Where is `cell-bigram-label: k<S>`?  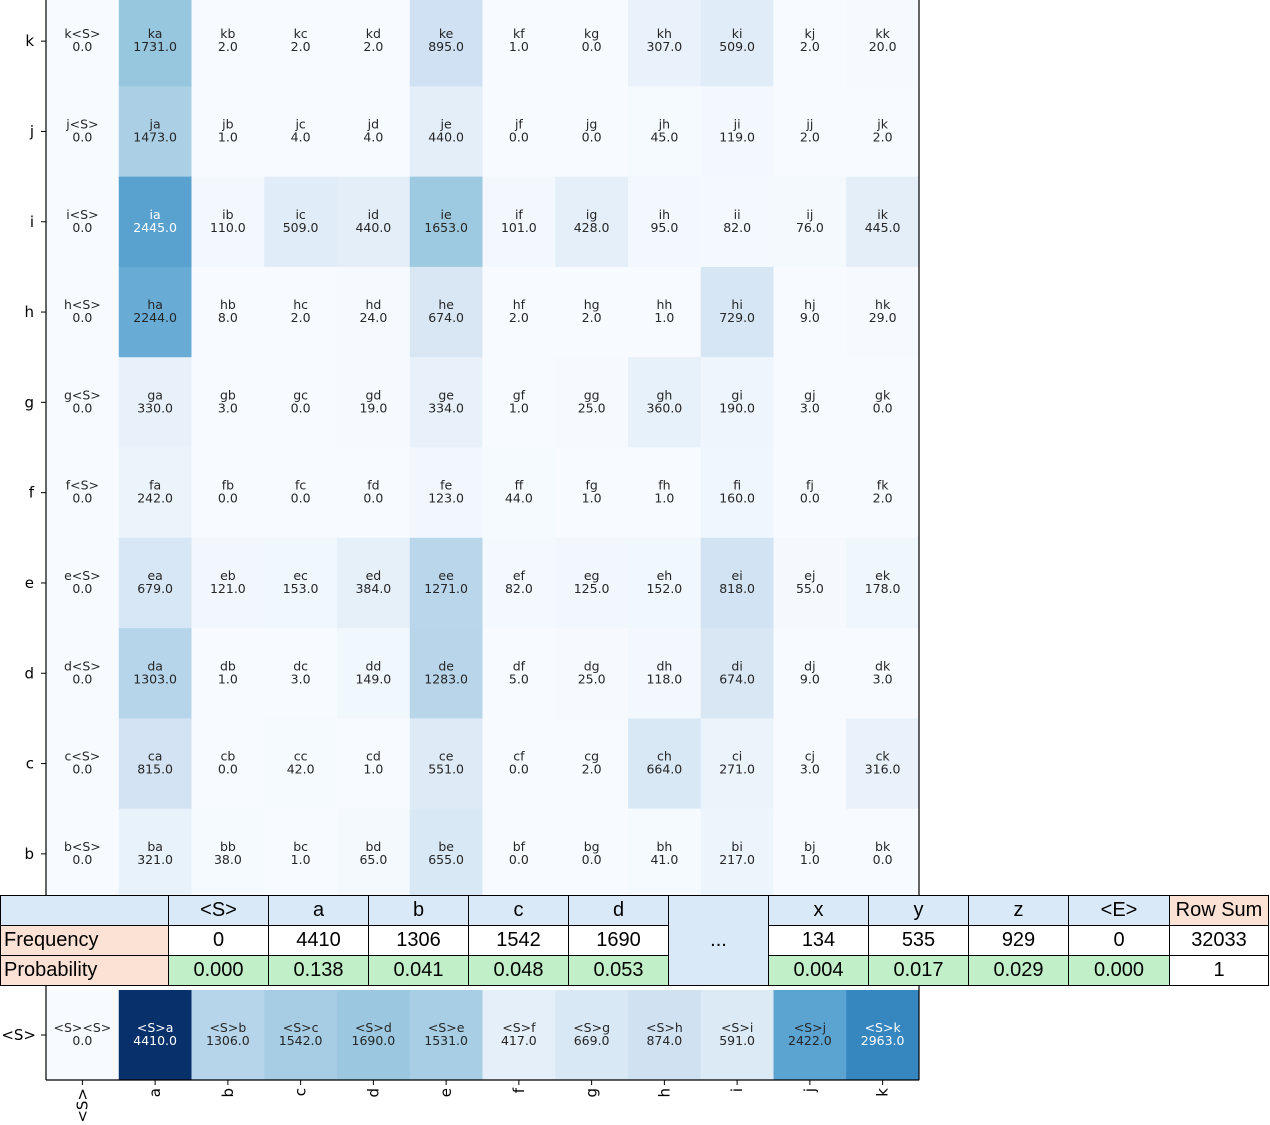
cell-bigram-label: k<S> is located at coordinates (82, 33).